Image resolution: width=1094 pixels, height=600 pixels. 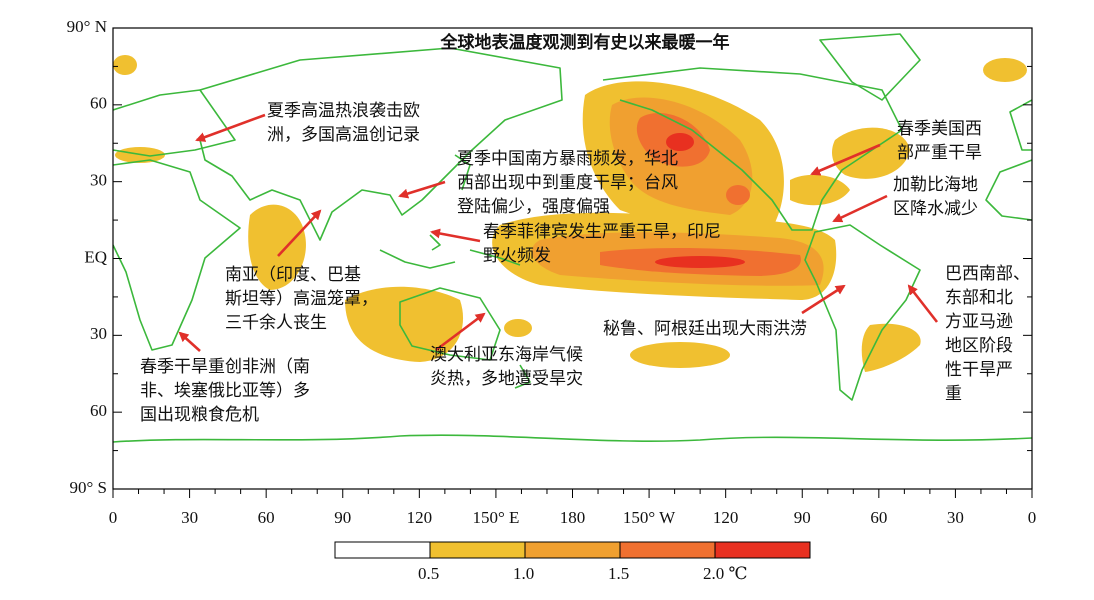 I want to click on australia, so click(x=450, y=324).